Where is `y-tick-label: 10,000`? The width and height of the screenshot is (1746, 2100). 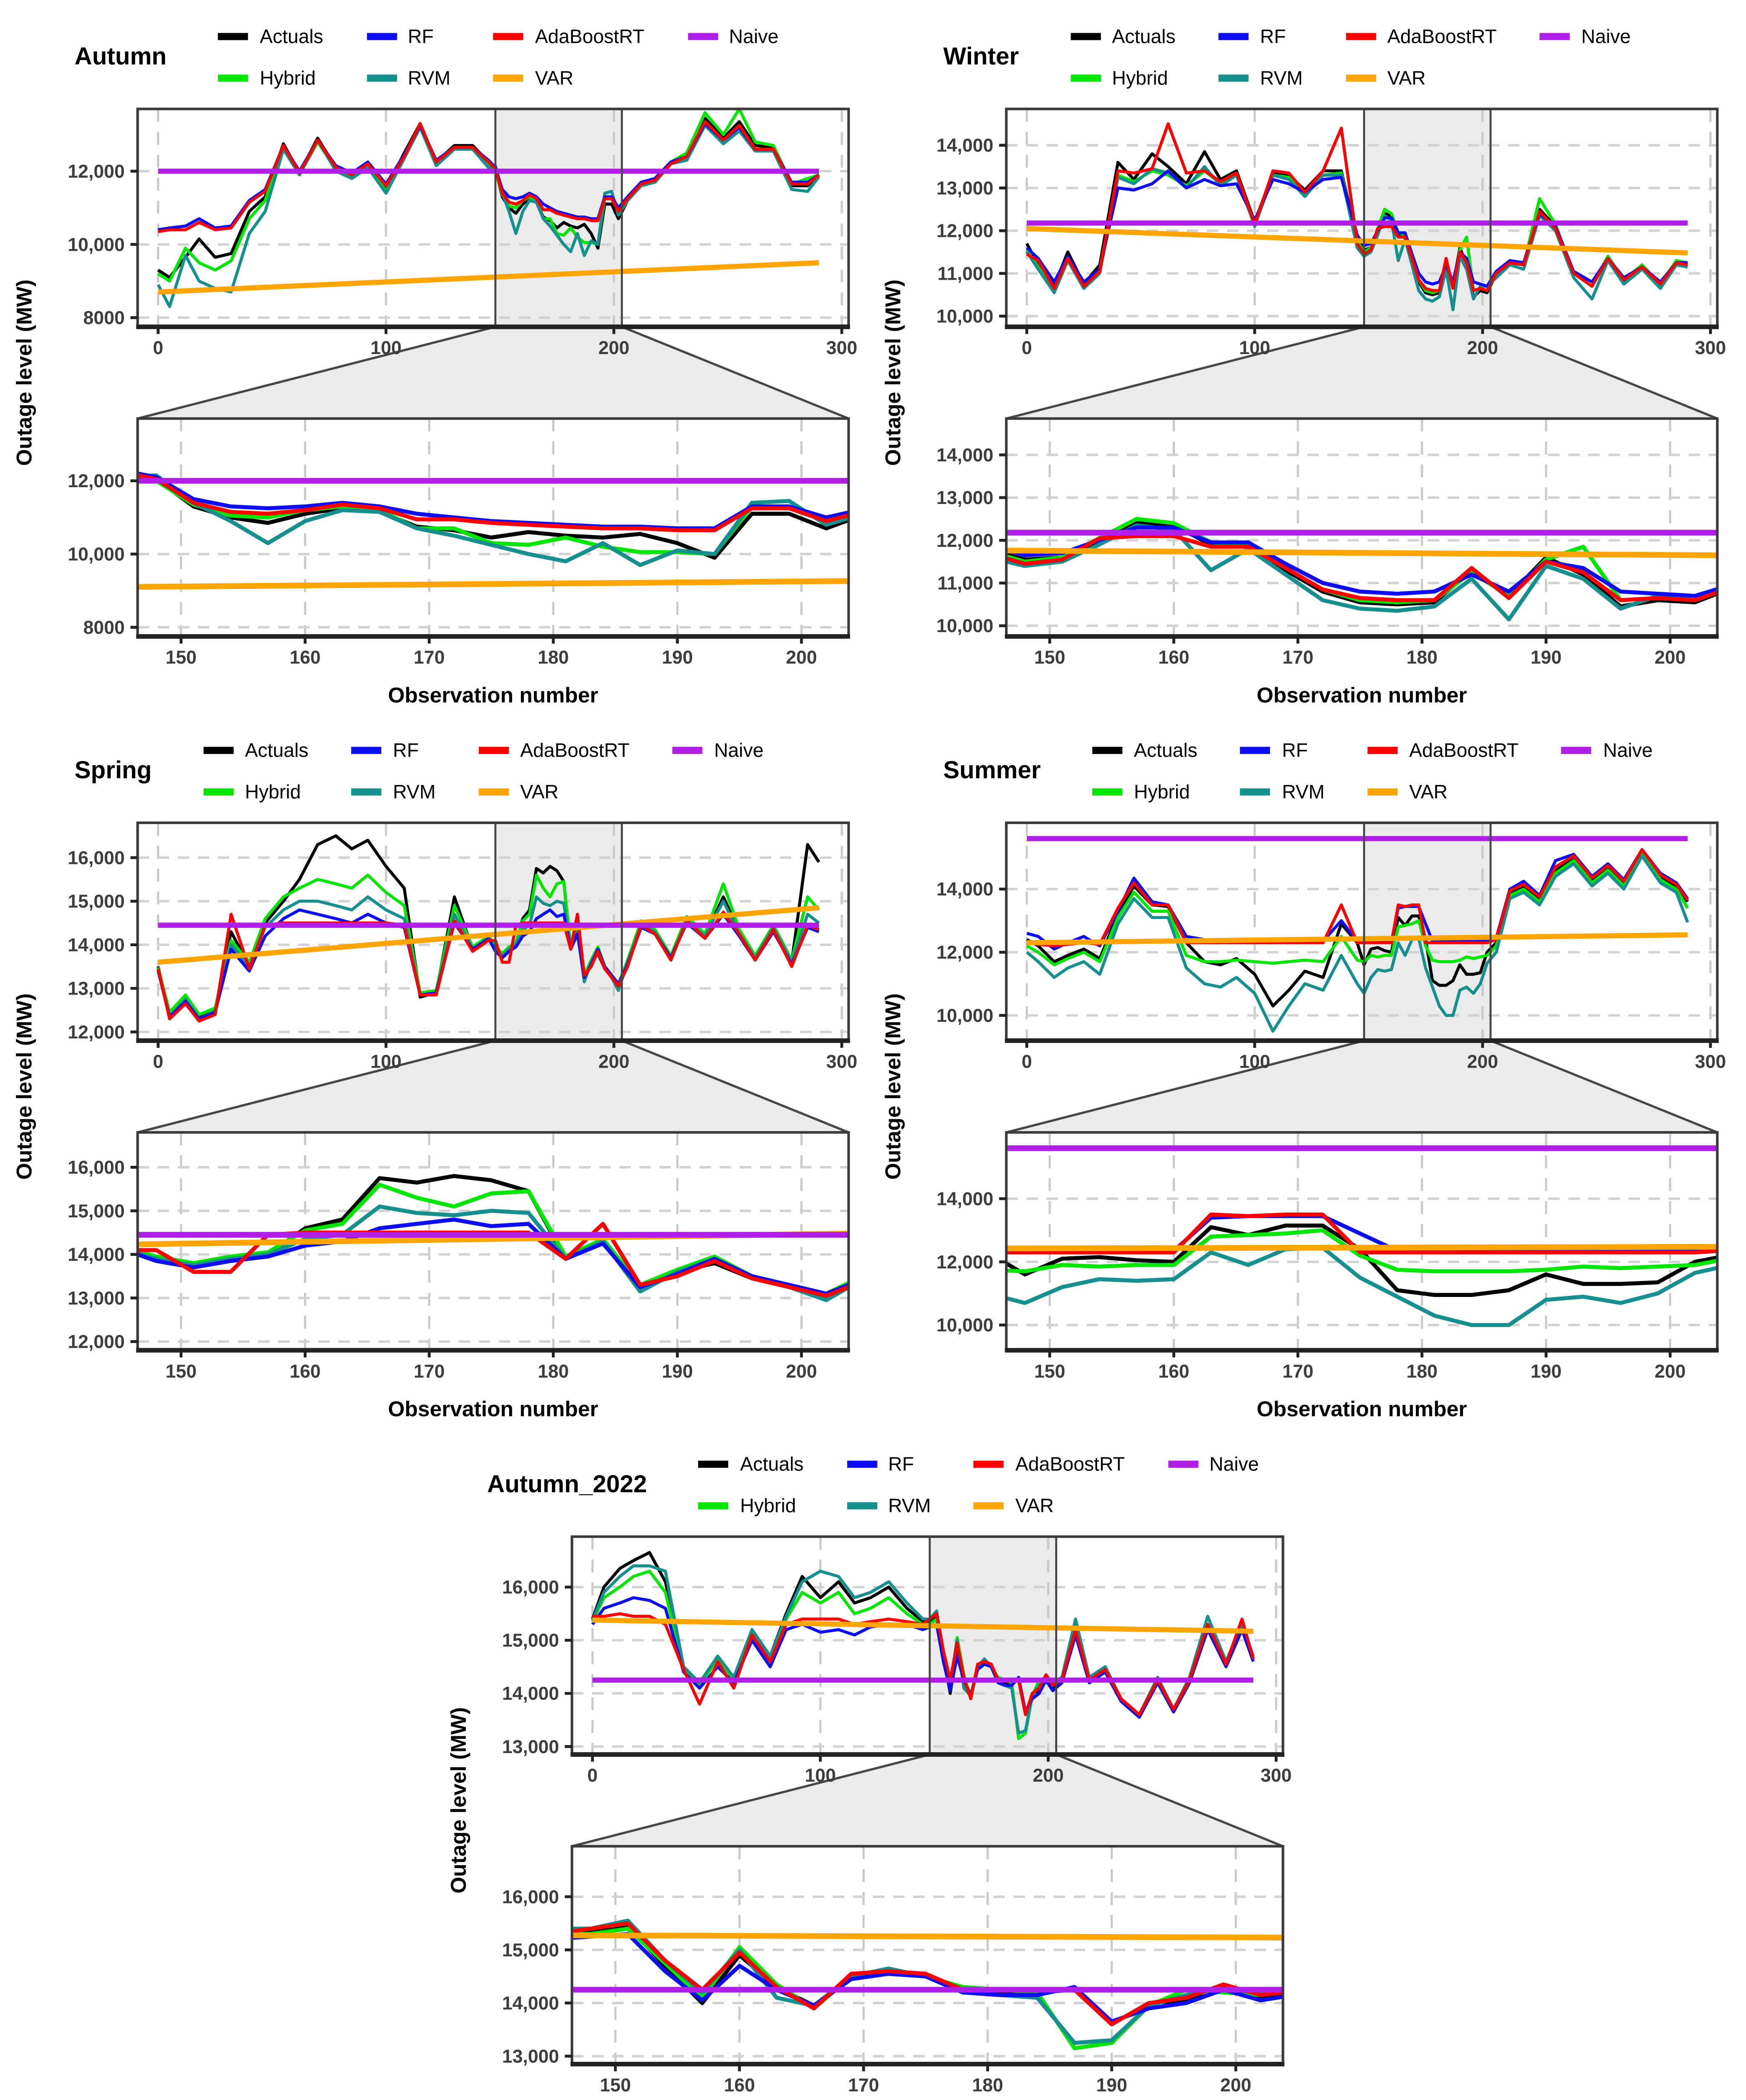
y-tick-label: 10,000 is located at coordinates (964, 316).